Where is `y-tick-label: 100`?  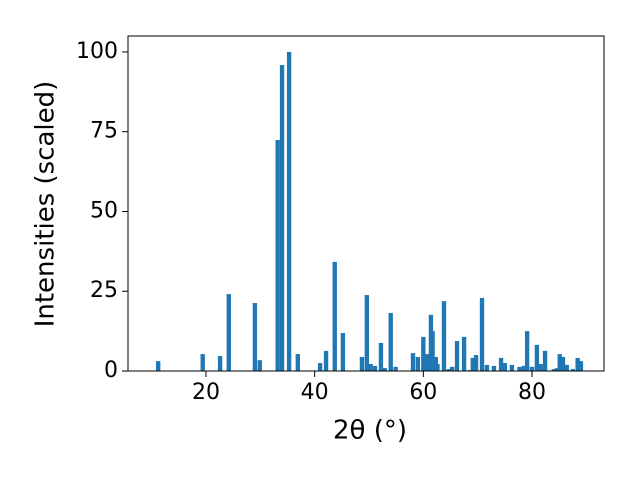
y-tick-label: 100 is located at coordinates (97, 51).